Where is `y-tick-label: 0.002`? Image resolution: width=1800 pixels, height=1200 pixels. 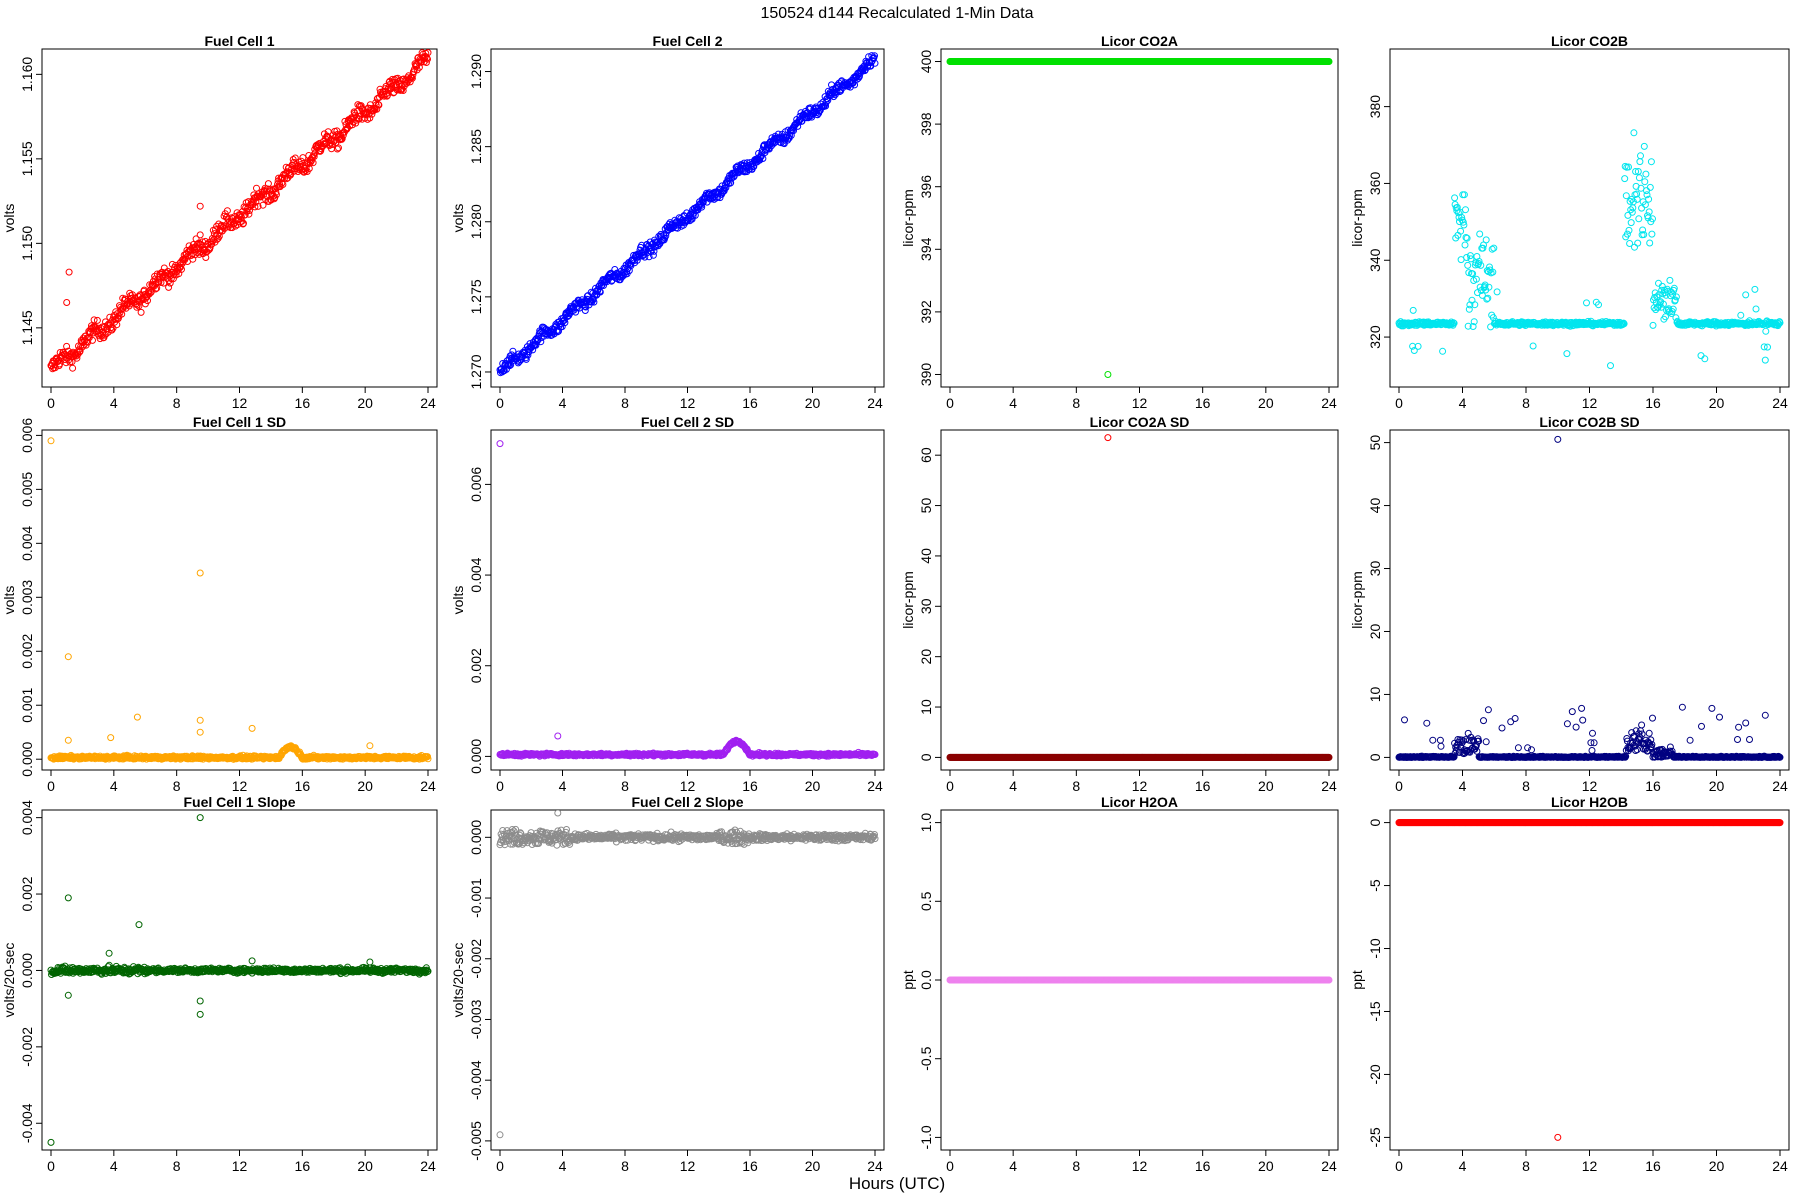 y-tick-label: 0.002 is located at coordinates (27, 651).